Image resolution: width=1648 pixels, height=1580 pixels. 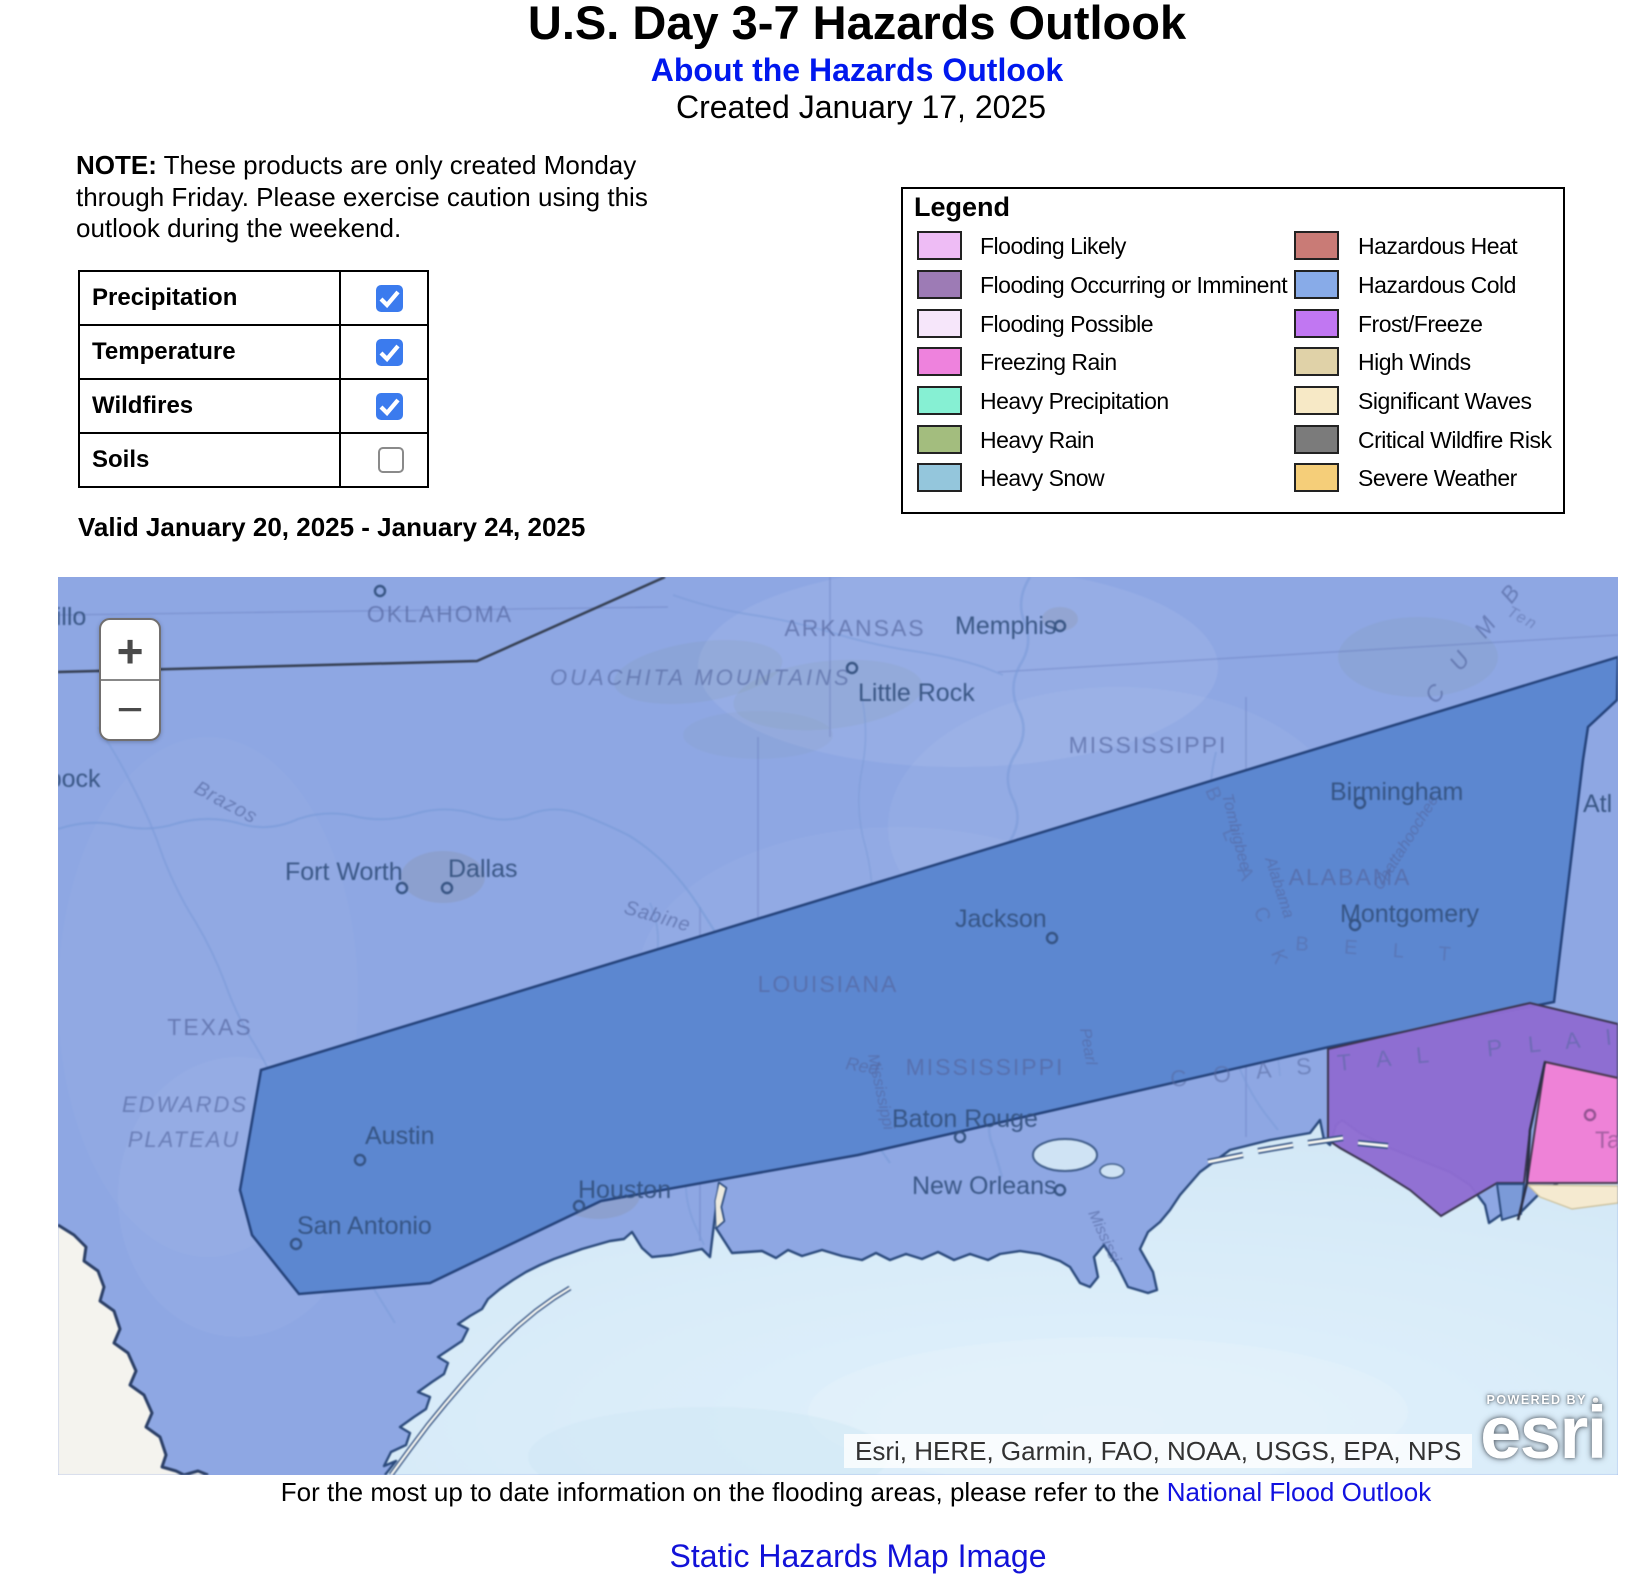 I want to click on svg-text: New Orleans, so click(x=984, y=1186).